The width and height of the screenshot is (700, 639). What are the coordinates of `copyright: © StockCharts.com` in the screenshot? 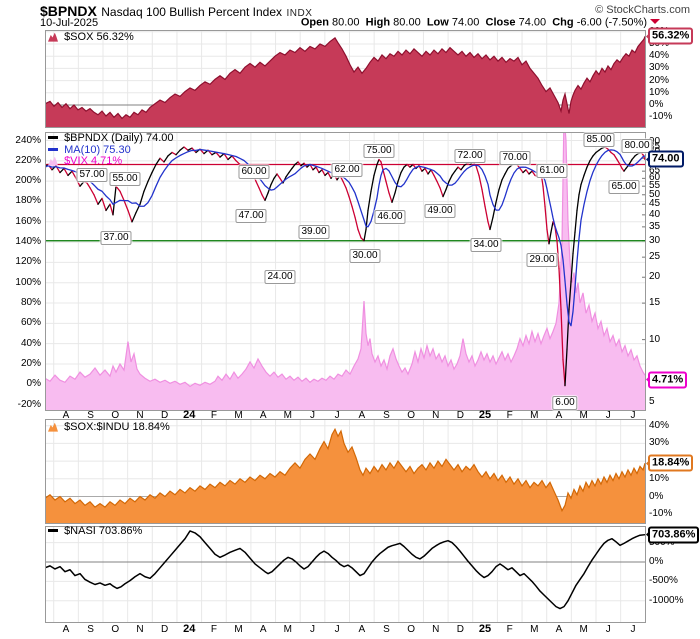 It's located at (642, 10).